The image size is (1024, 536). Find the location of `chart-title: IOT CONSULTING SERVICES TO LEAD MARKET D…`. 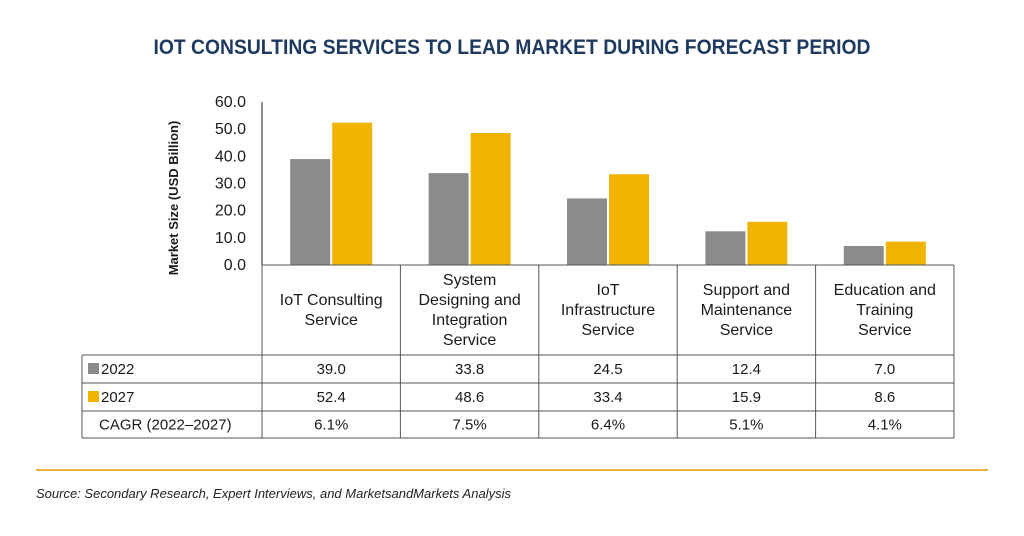

chart-title: IOT CONSULTING SERVICES TO LEAD MARKET D… is located at coordinates (512, 47).